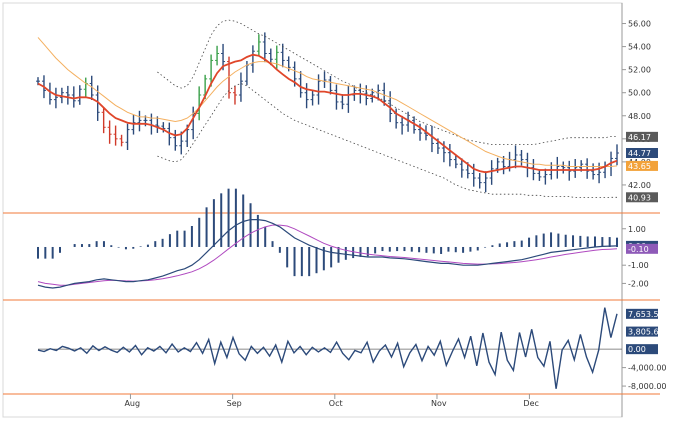 The image size is (700, 423). I want to click on osc-tick-label-1: -8,000.00, so click(647, 386).